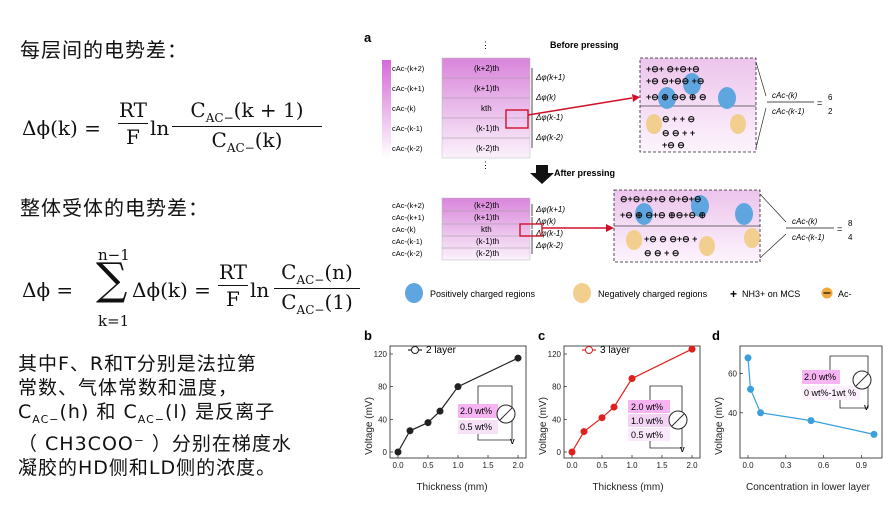 Image resolution: width=892 pixels, height=513 pixels. I want to click on para-mid: (h) 和 C, so click(98, 412).